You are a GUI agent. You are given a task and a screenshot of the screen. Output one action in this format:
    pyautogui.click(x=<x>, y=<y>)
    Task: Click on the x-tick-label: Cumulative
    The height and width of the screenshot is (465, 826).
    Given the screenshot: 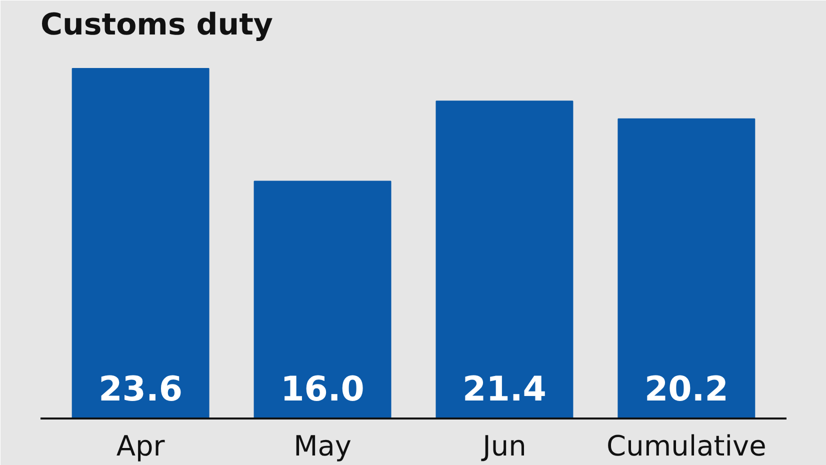 What is the action you would take?
    pyautogui.click(x=686, y=446)
    